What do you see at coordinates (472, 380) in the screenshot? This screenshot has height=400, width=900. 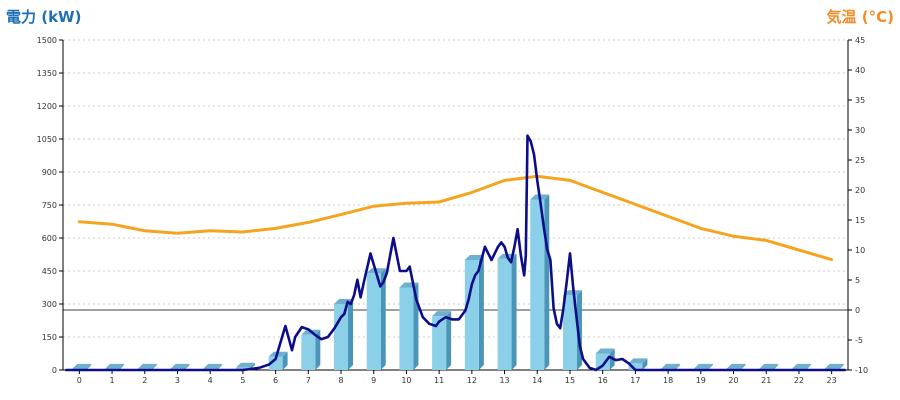 I see `x-tick-label: 12` at bounding box center [472, 380].